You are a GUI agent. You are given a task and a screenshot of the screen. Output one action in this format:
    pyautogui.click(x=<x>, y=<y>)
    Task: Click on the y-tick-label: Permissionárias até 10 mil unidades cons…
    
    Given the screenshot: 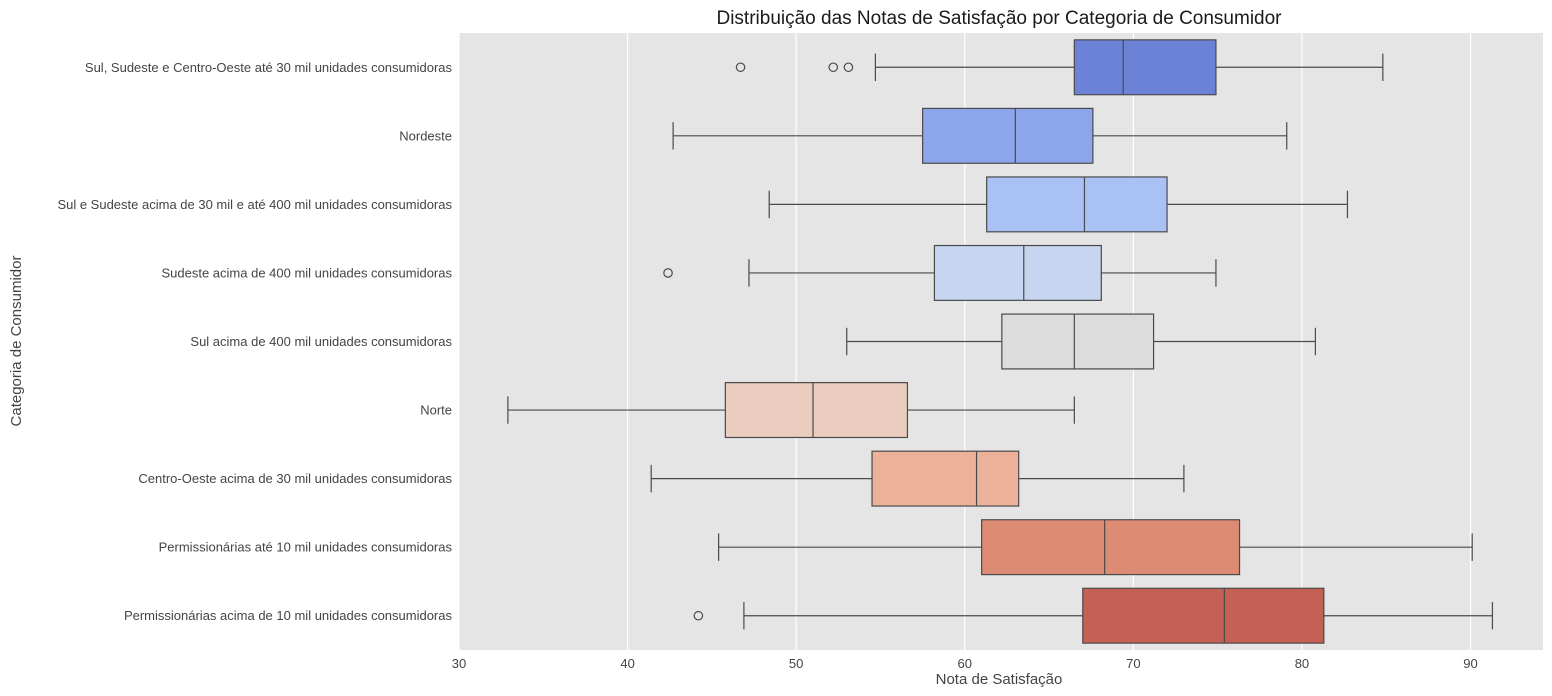 What is the action you would take?
    pyautogui.click(x=306, y=547)
    